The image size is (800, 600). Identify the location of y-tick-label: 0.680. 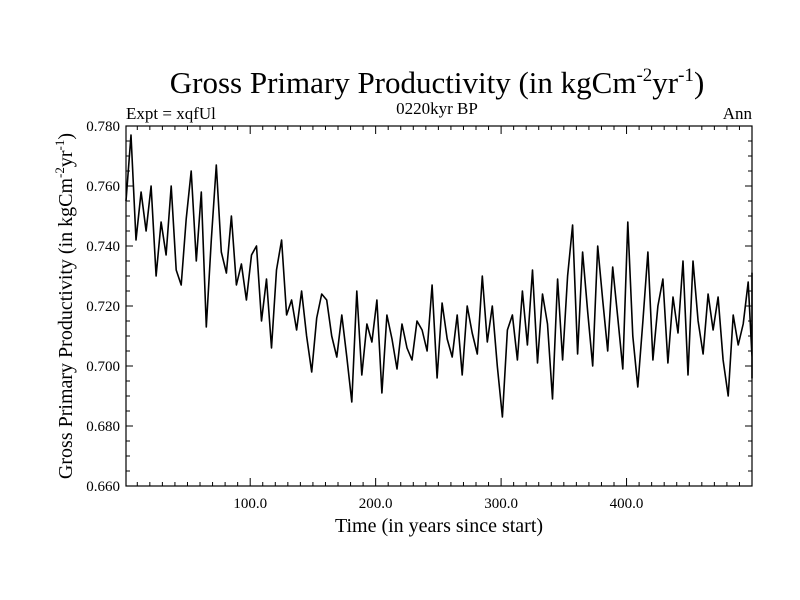
(103, 427).